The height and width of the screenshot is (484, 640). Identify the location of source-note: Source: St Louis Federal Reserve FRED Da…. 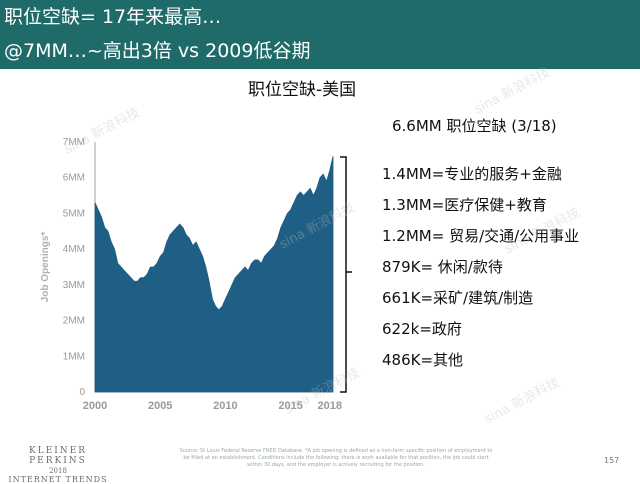
(336, 458).